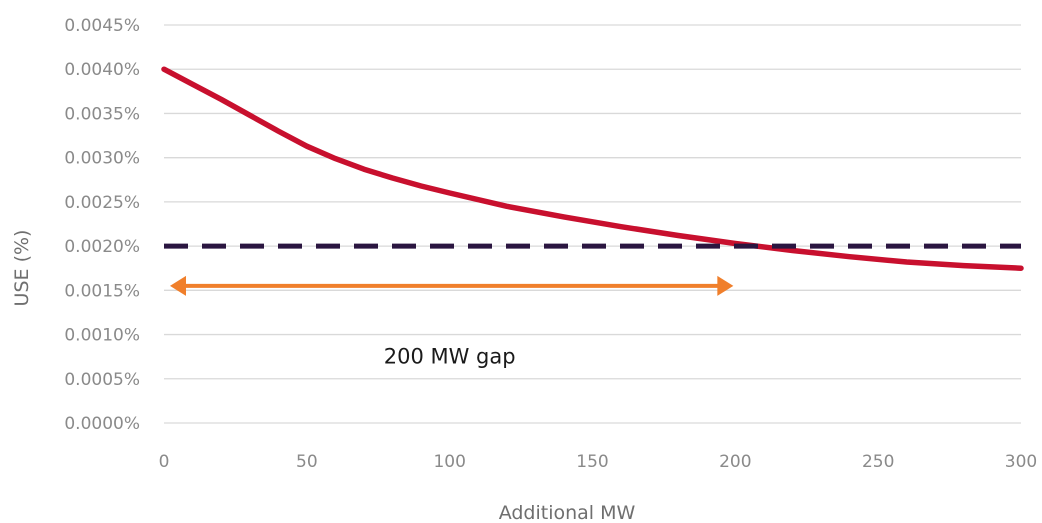 The height and width of the screenshot is (523, 1042). What do you see at coordinates (449, 462) in the screenshot?
I see `x-tick-label: 100` at bounding box center [449, 462].